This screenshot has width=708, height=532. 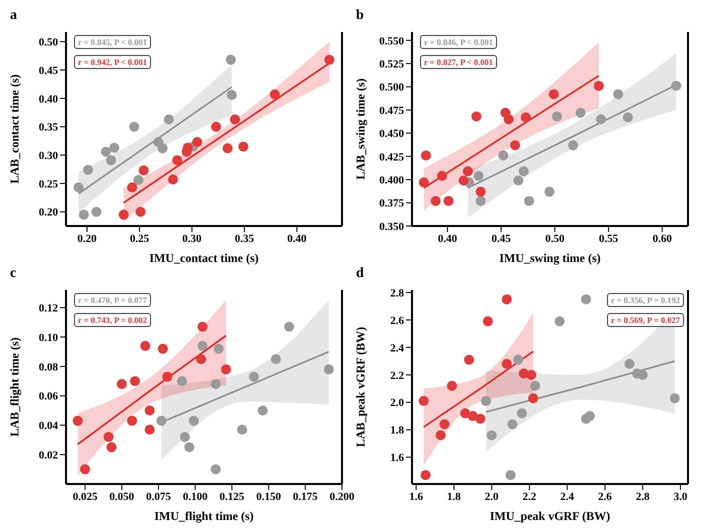 I want to click on y-tick-label: 0.50, so click(x=48, y=42).